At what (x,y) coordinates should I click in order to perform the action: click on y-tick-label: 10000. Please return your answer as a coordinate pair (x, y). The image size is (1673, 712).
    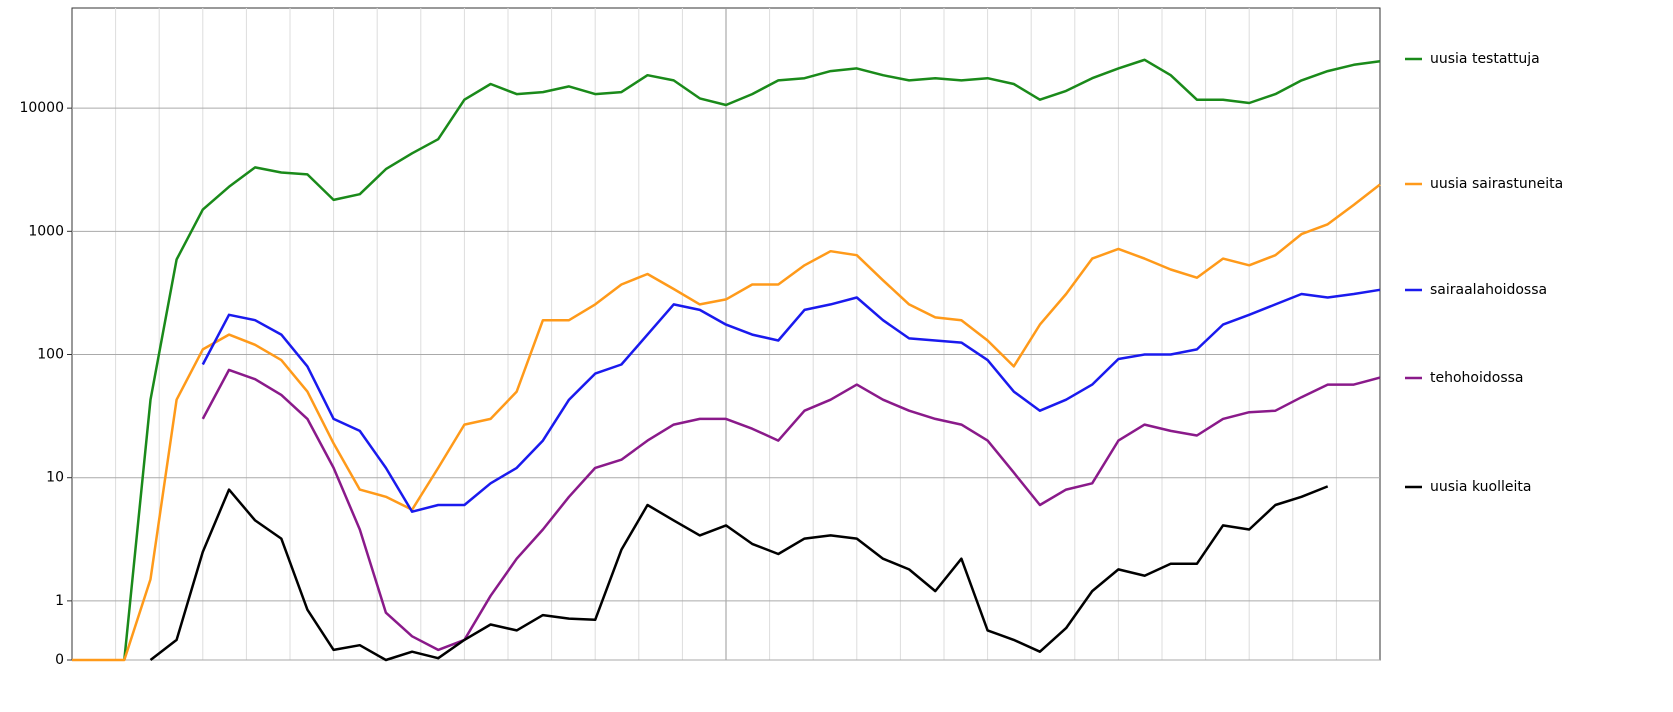
    Looking at the image, I should click on (41, 108).